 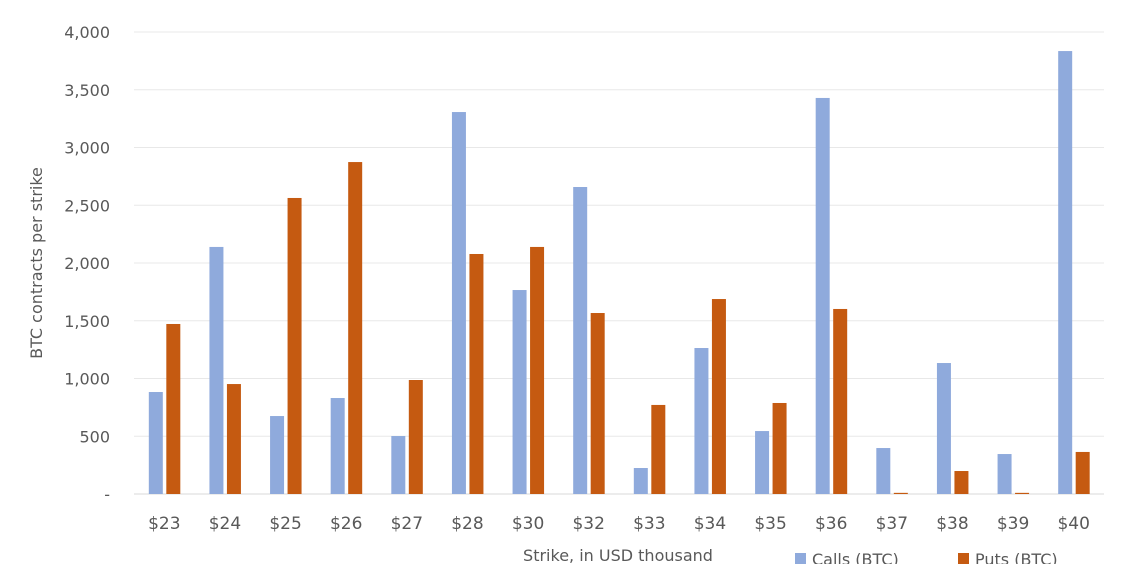 What do you see at coordinates (36, 263) in the screenshot?
I see `y-axis-label: BTC contracts per strike` at bounding box center [36, 263].